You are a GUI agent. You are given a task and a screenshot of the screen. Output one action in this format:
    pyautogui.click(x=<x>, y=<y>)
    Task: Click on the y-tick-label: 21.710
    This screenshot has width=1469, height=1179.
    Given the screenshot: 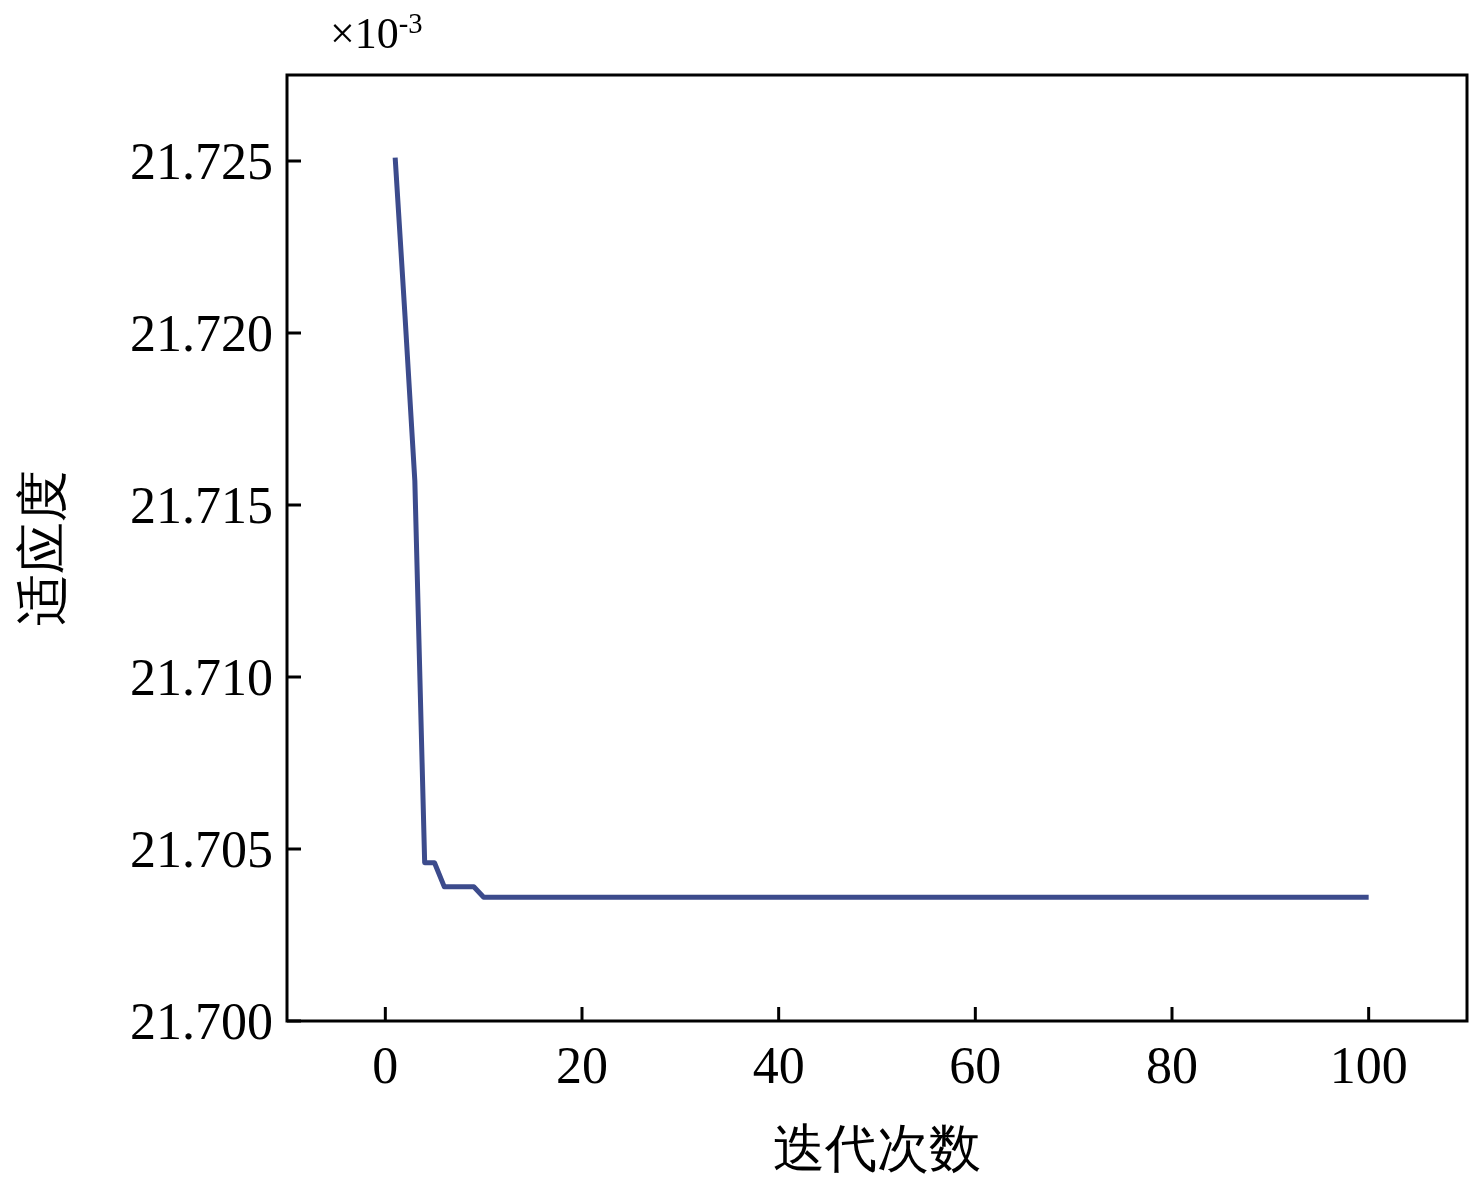 What is the action you would take?
    pyautogui.click(x=201, y=677)
    